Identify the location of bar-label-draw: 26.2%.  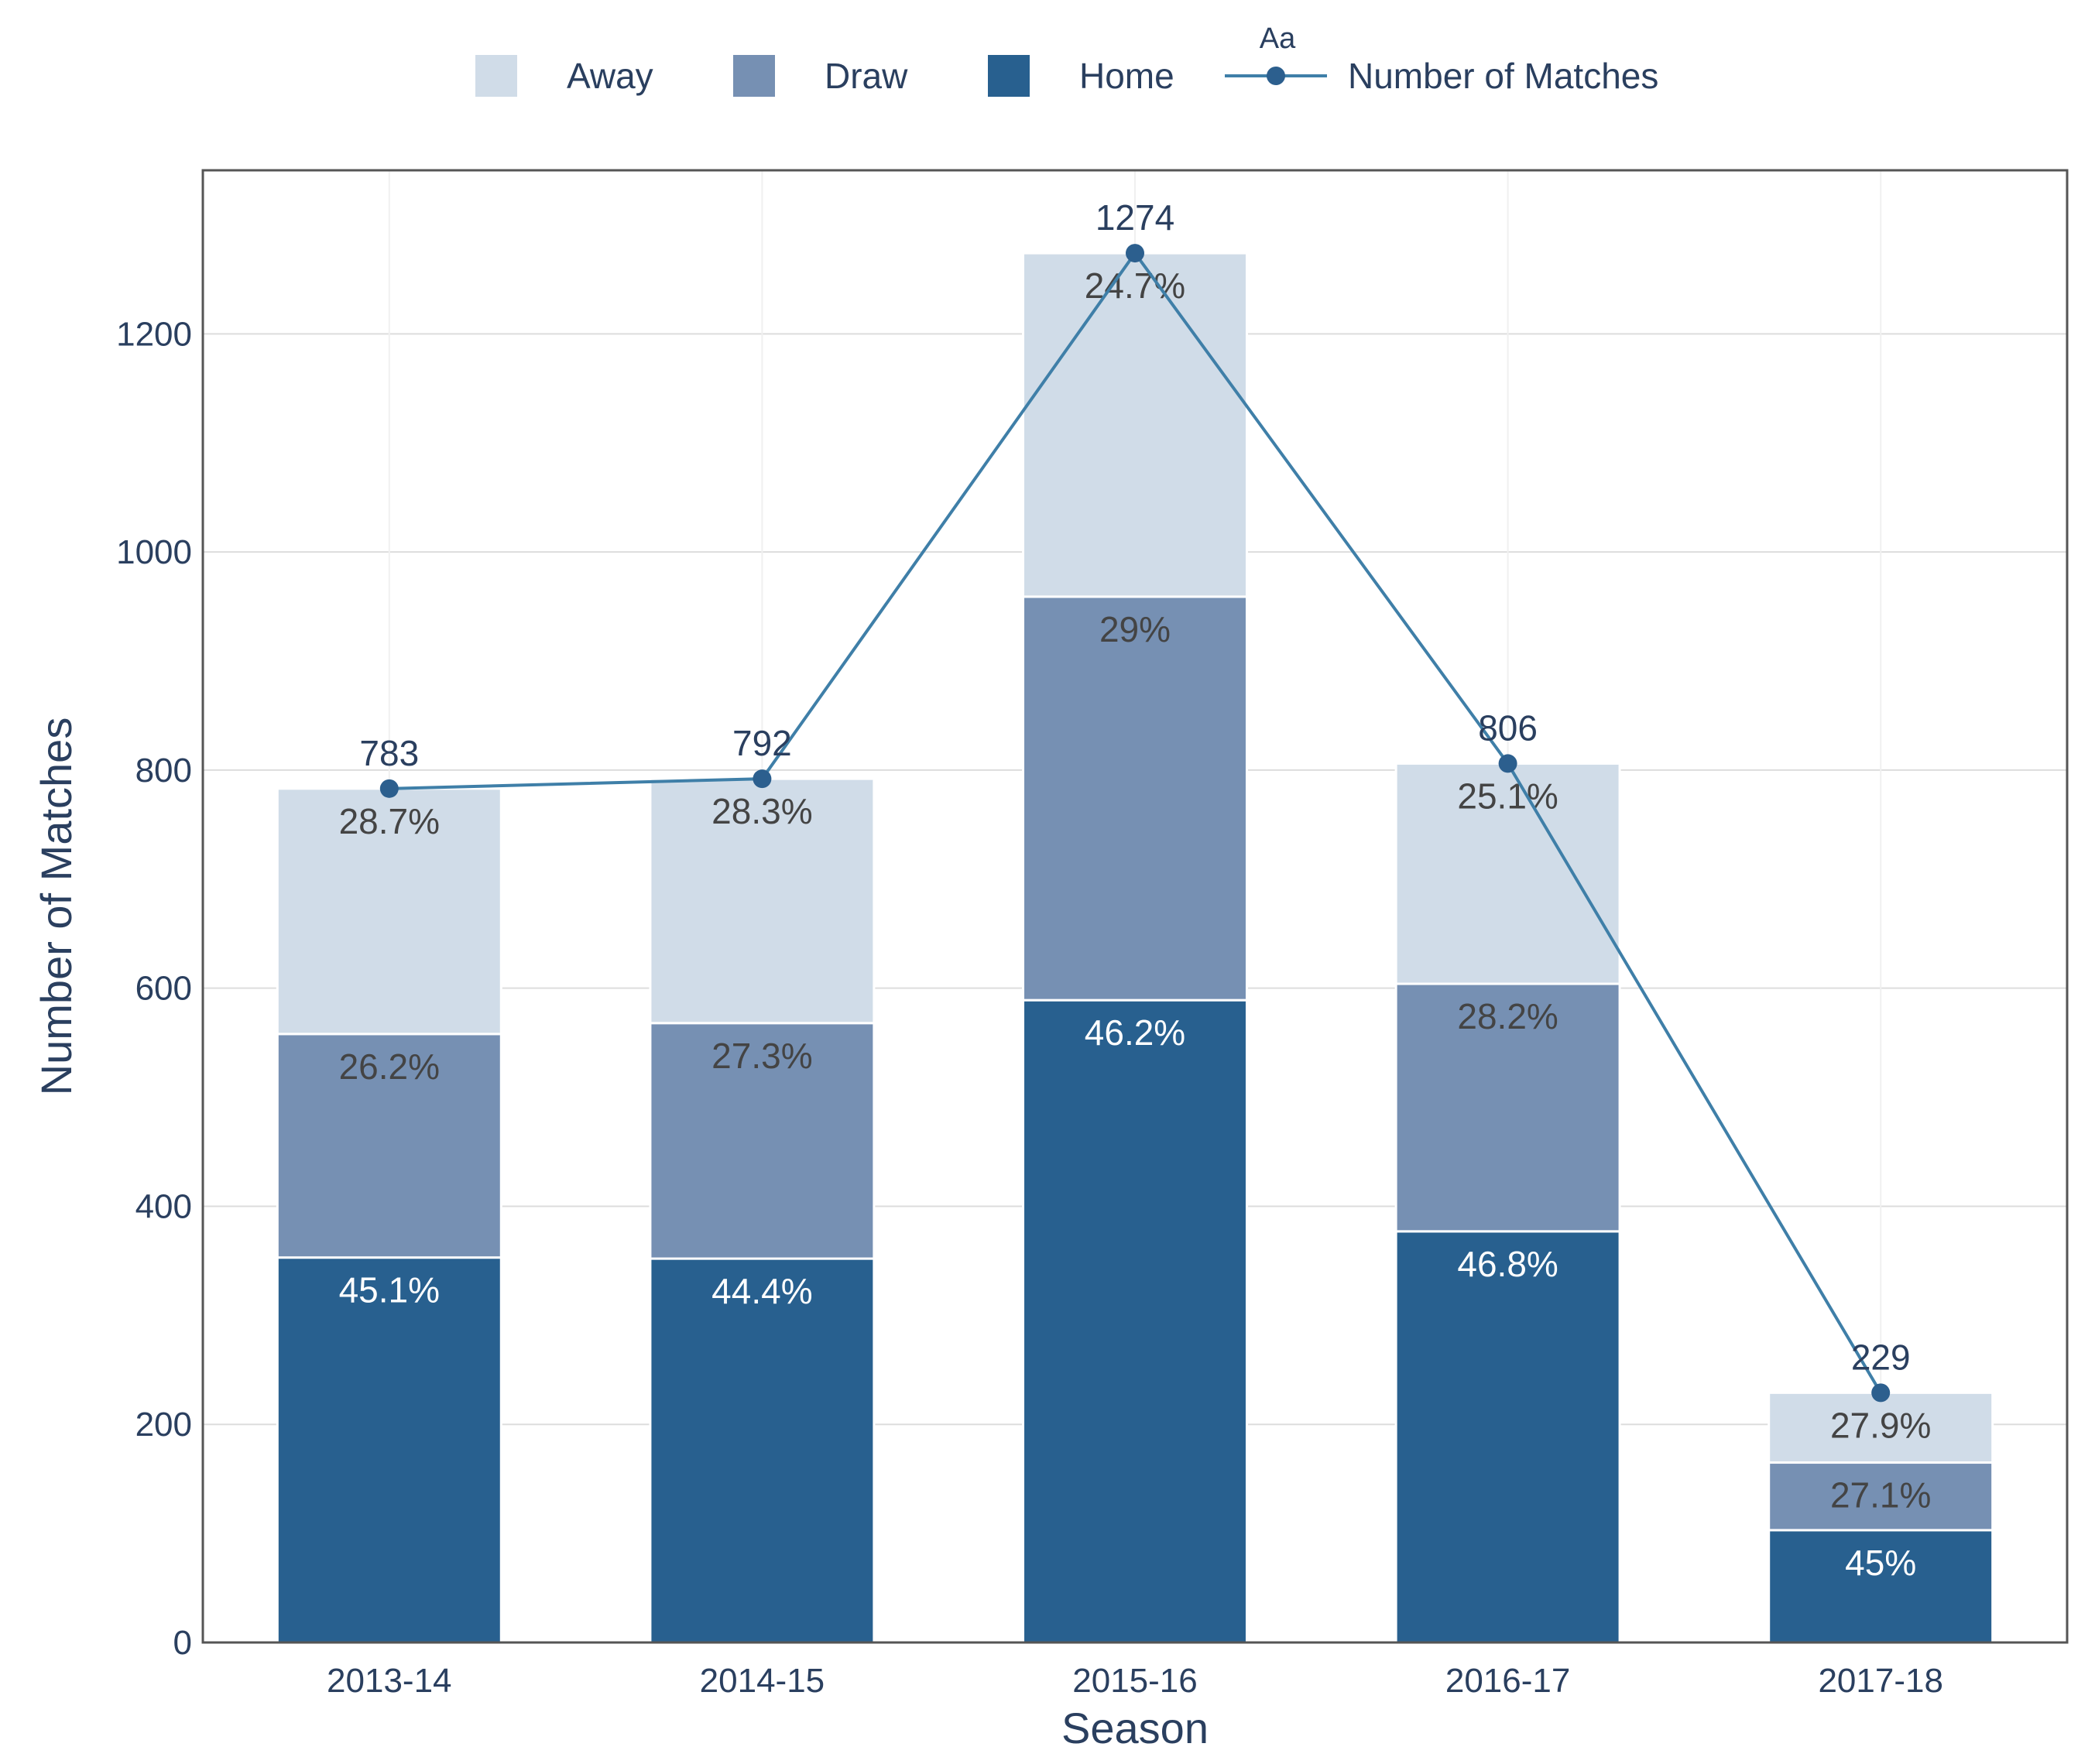
(389, 1066).